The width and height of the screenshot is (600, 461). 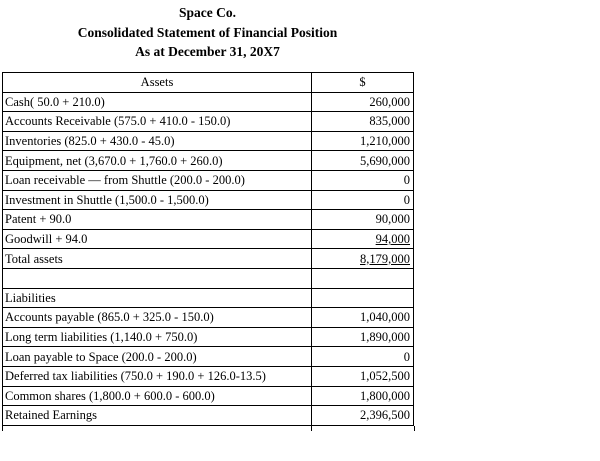 I want to click on row-value-cell: 8,179,000, so click(x=362, y=258).